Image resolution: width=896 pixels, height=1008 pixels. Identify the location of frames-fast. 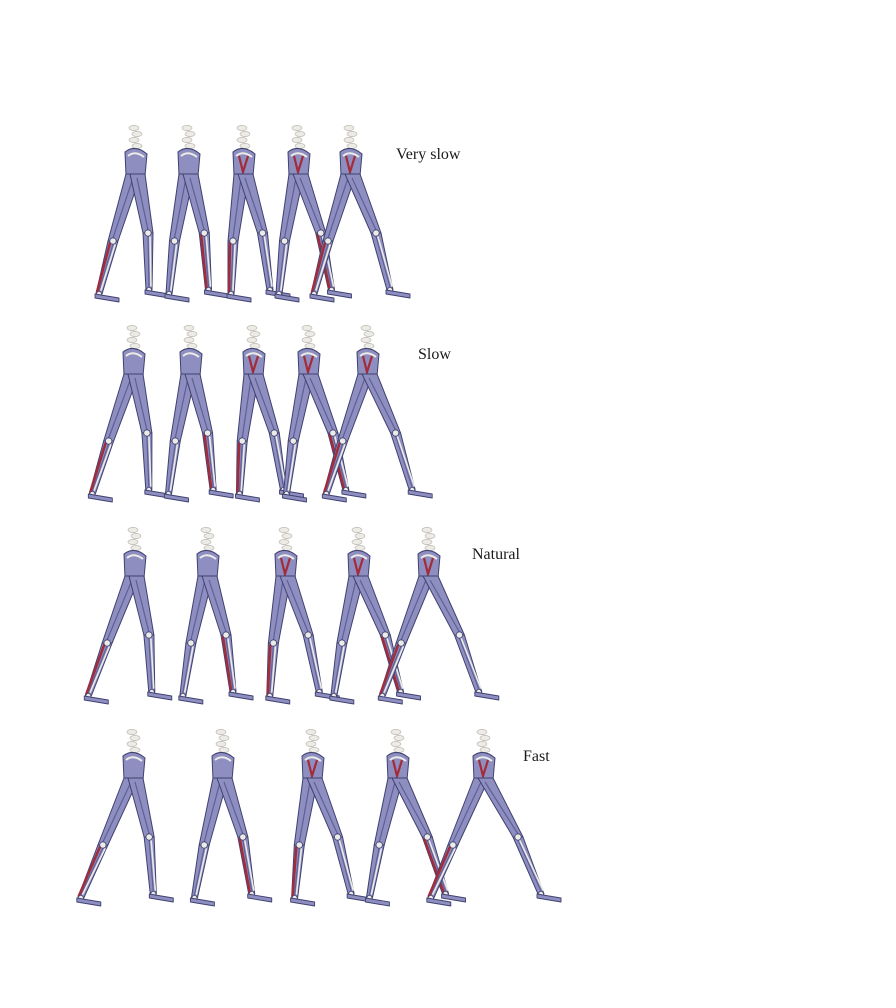
(319, 818).